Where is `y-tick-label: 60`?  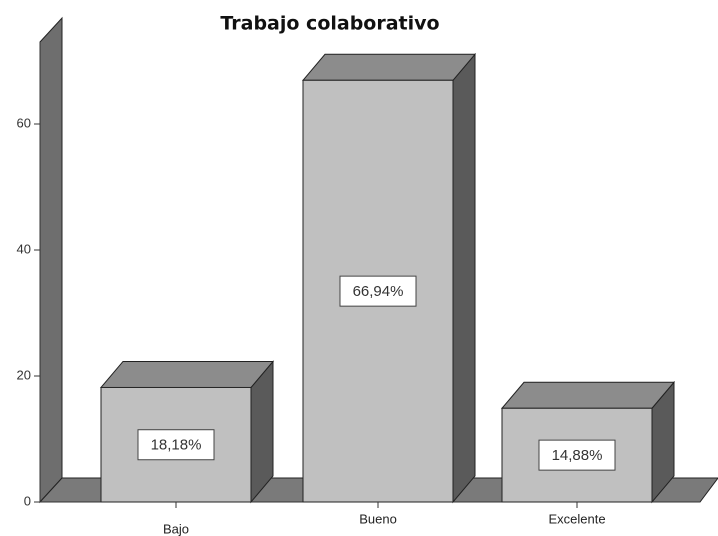 y-tick-label: 60 is located at coordinates (24, 122).